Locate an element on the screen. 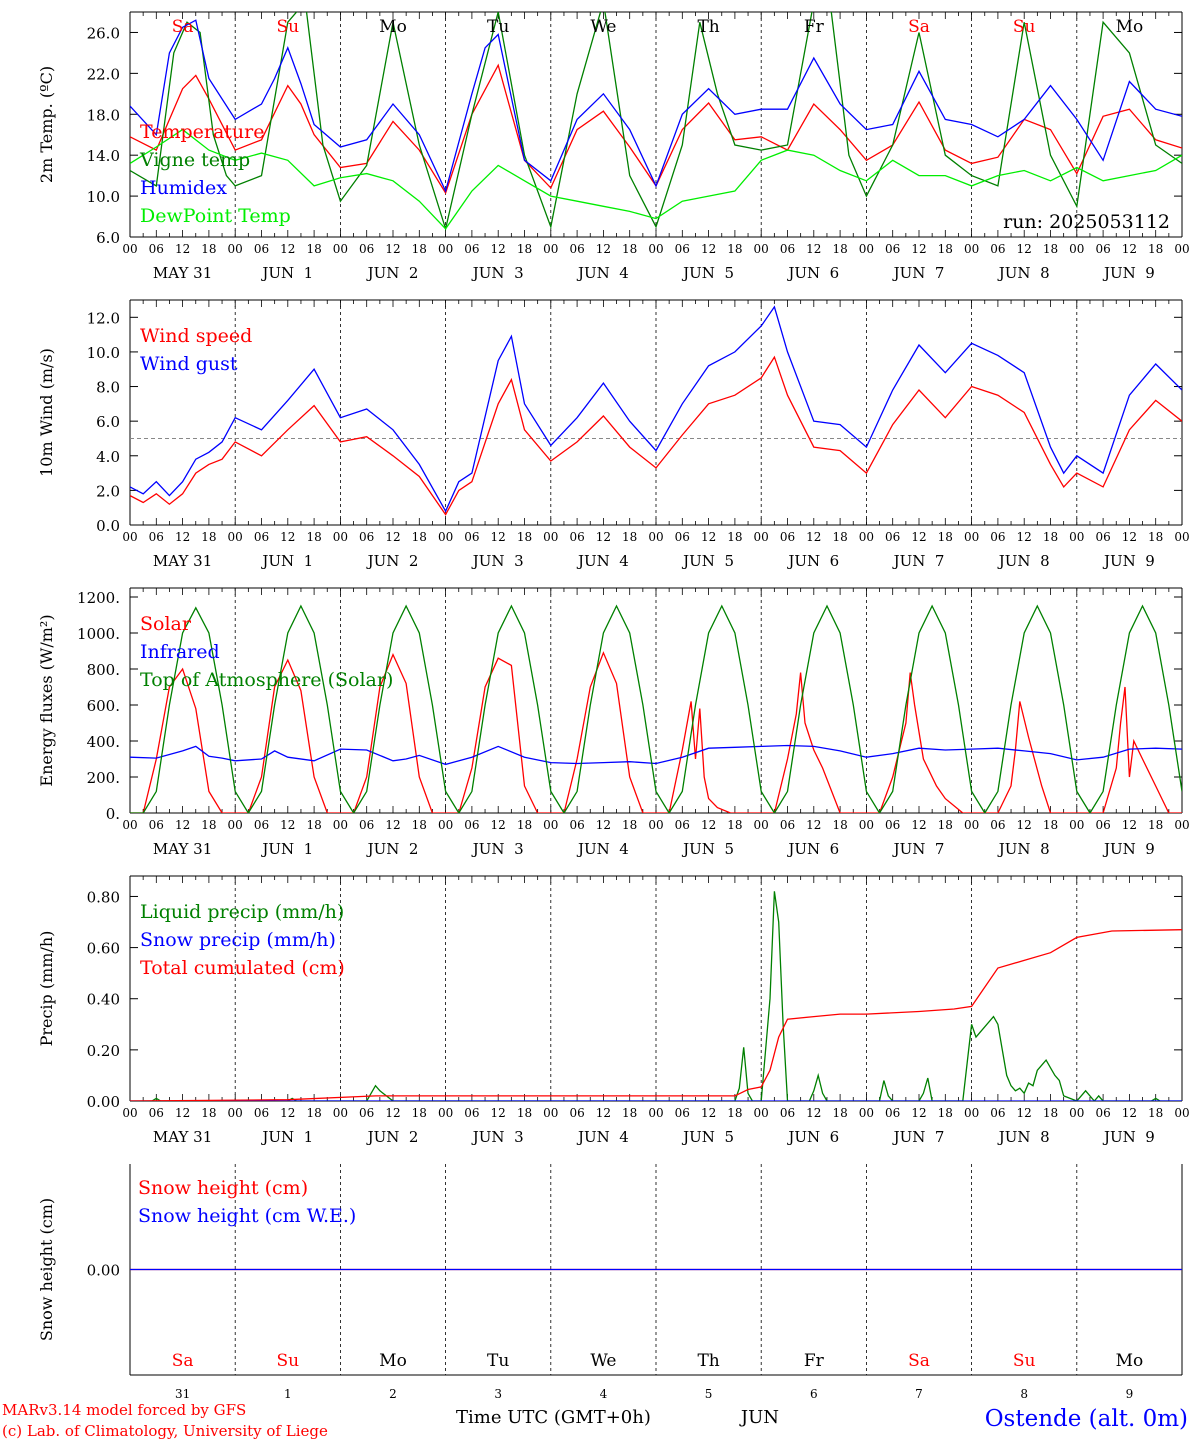 The image size is (1194, 1440). day-number: 7 is located at coordinates (919, 1394).